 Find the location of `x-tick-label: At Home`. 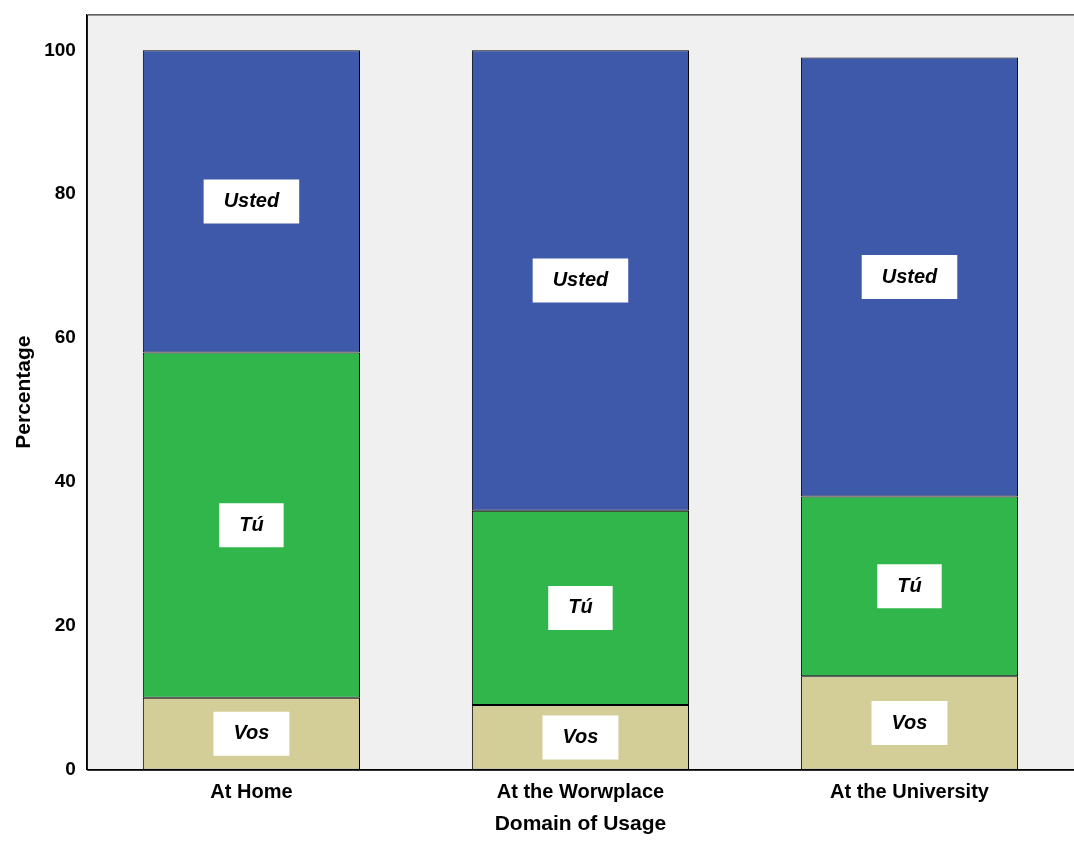

x-tick-label: At Home is located at coordinates (251, 791).